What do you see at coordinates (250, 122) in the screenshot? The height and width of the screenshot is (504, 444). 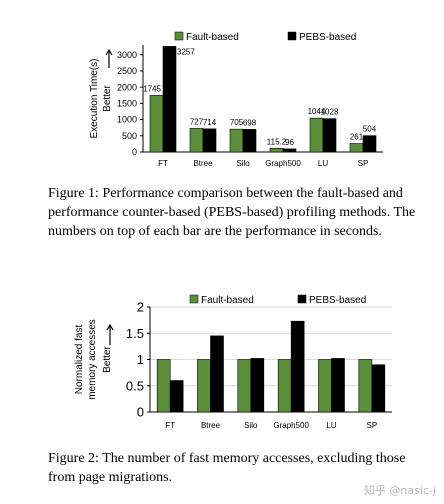 I see `data-label: 698` at bounding box center [250, 122].